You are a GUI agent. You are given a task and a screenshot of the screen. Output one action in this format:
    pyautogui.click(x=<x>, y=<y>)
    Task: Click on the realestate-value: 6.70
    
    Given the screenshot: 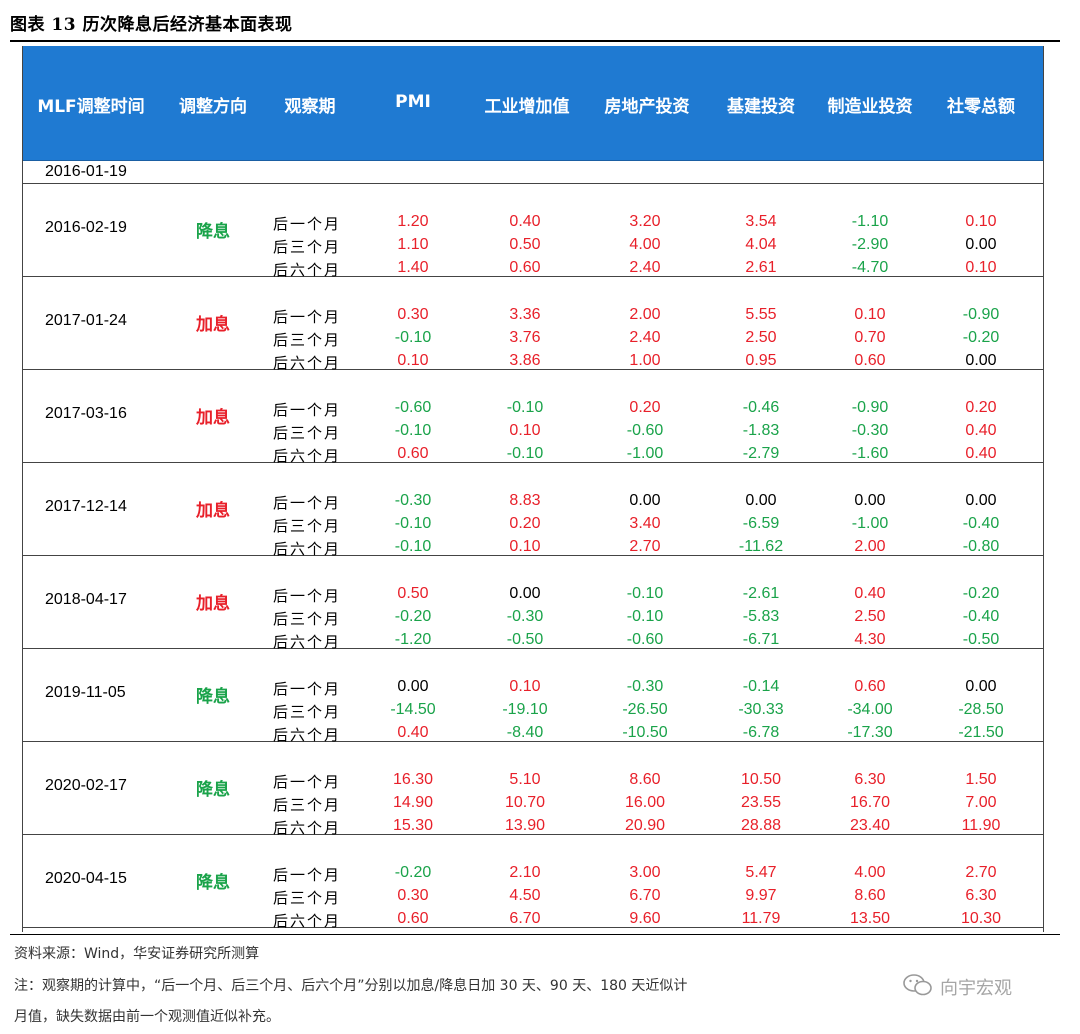 What is the action you would take?
    pyautogui.click(x=645, y=895)
    